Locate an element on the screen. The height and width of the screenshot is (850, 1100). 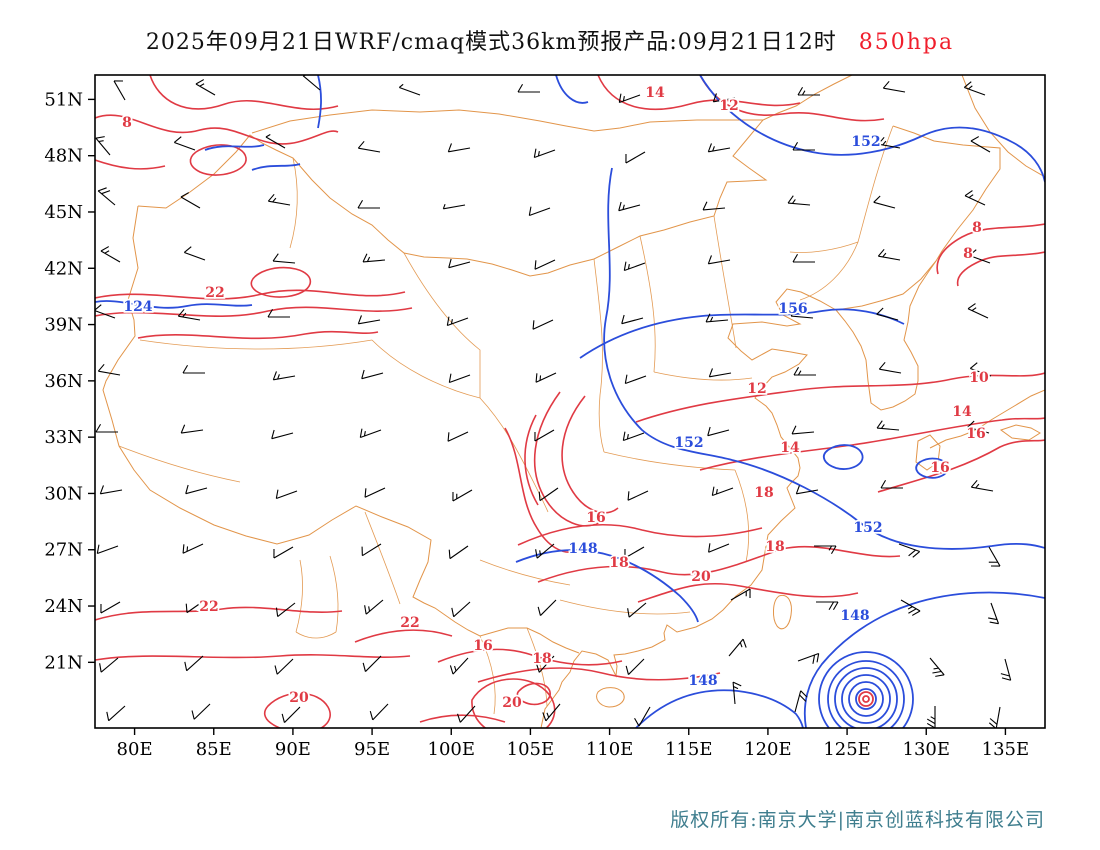
typhoon-center-ring is located at coordinates (866, 699).